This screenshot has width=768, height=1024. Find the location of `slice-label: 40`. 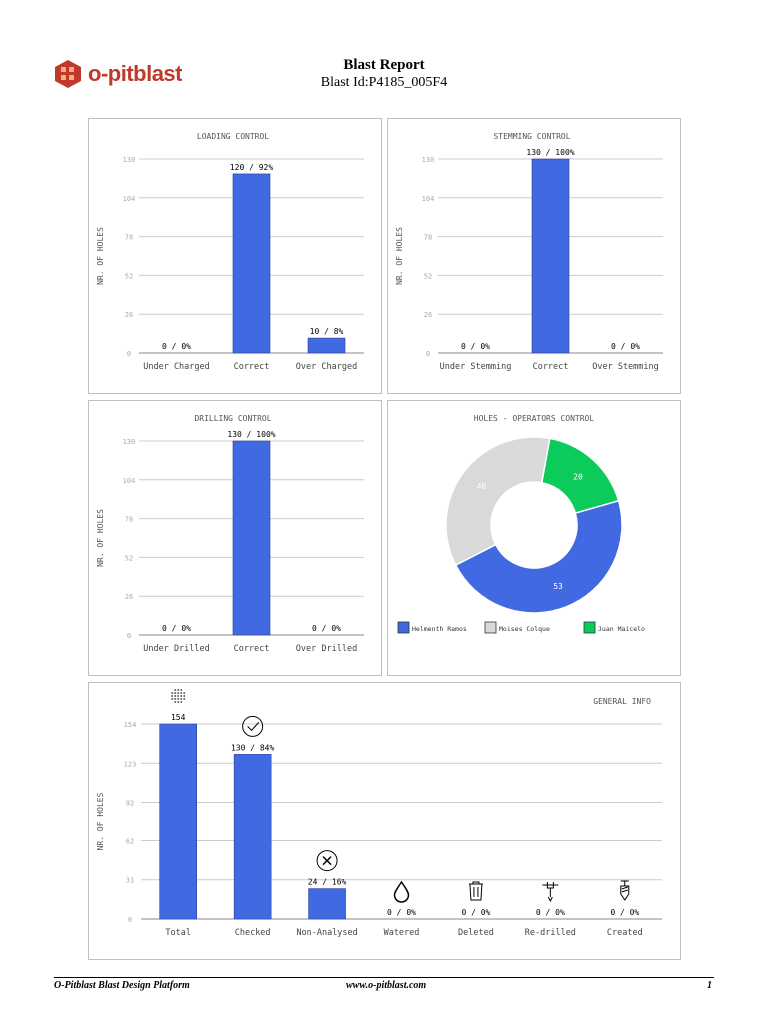

slice-label: 40 is located at coordinates (482, 486).